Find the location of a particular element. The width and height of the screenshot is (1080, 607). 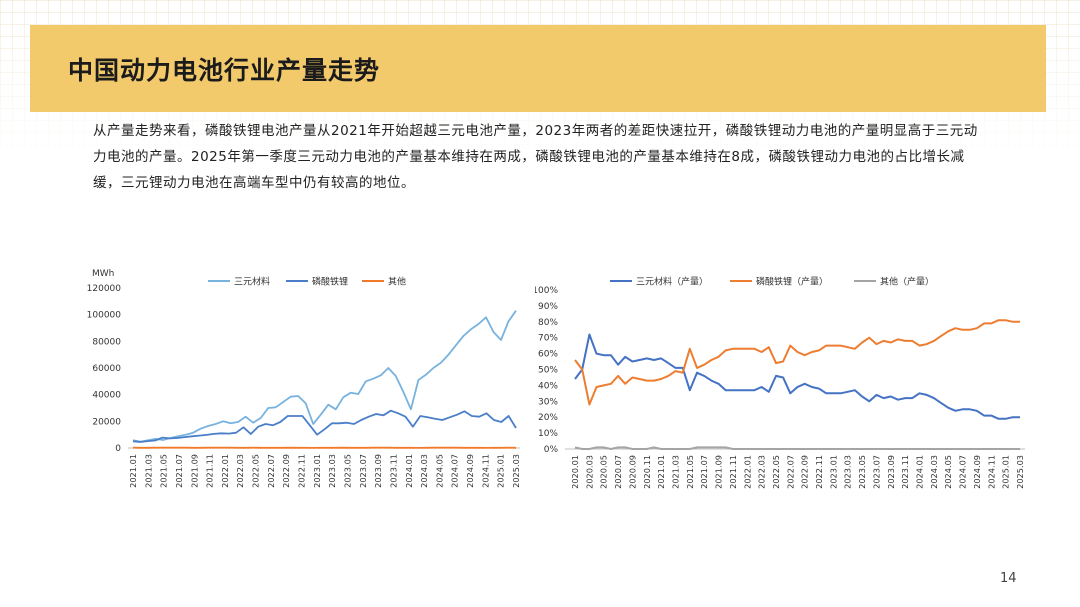

y-tick-label: 100000 is located at coordinates (104, 316).